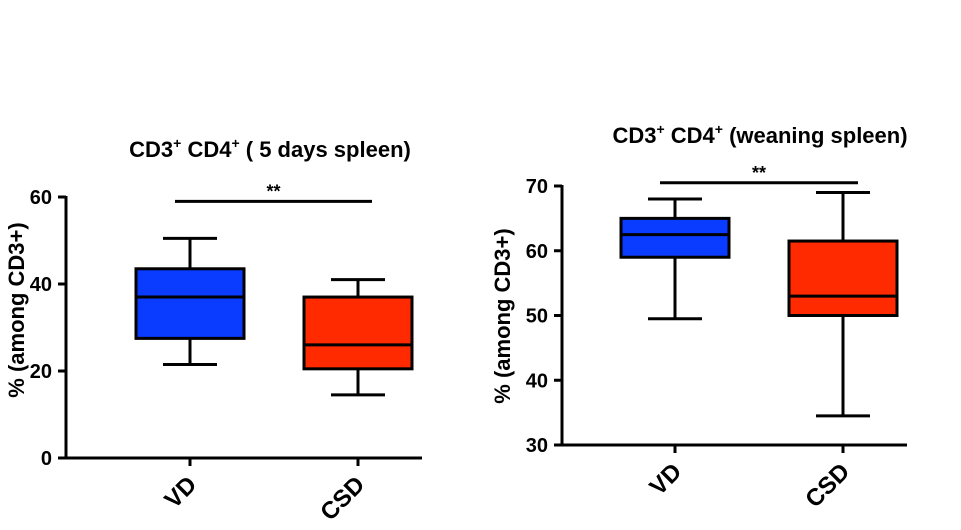 The width and height of the screenshot is (961, 530). I want to click on chart-title: CD3+ CD4+ (weaning spleen), so click(759, 134).